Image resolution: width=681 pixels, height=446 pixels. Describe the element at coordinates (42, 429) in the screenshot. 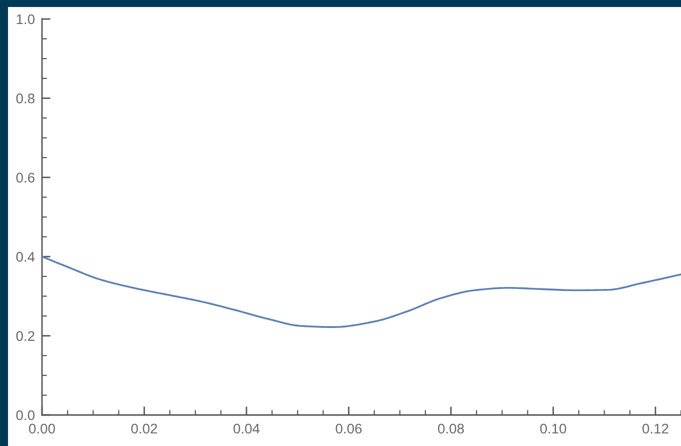

I see `x-tick-label: 0.00` at that location.